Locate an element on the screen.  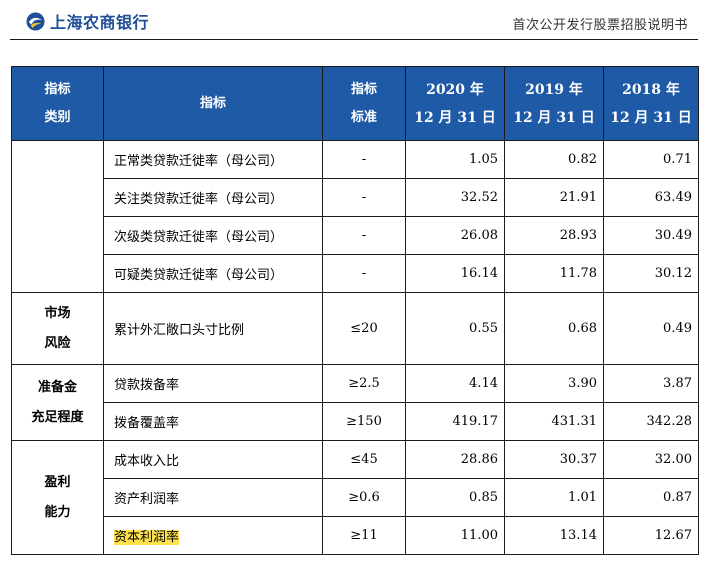
standard-cell: ≥0.6 is located at coordinates (364, 497).